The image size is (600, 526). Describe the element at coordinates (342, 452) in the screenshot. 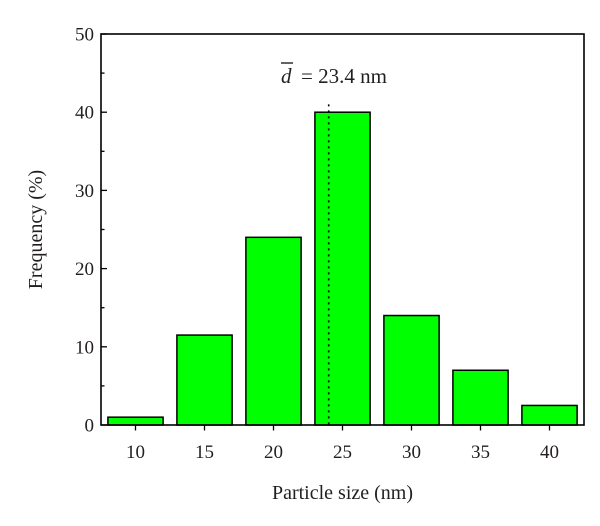

I see `x-tick-label: 25` at that location.